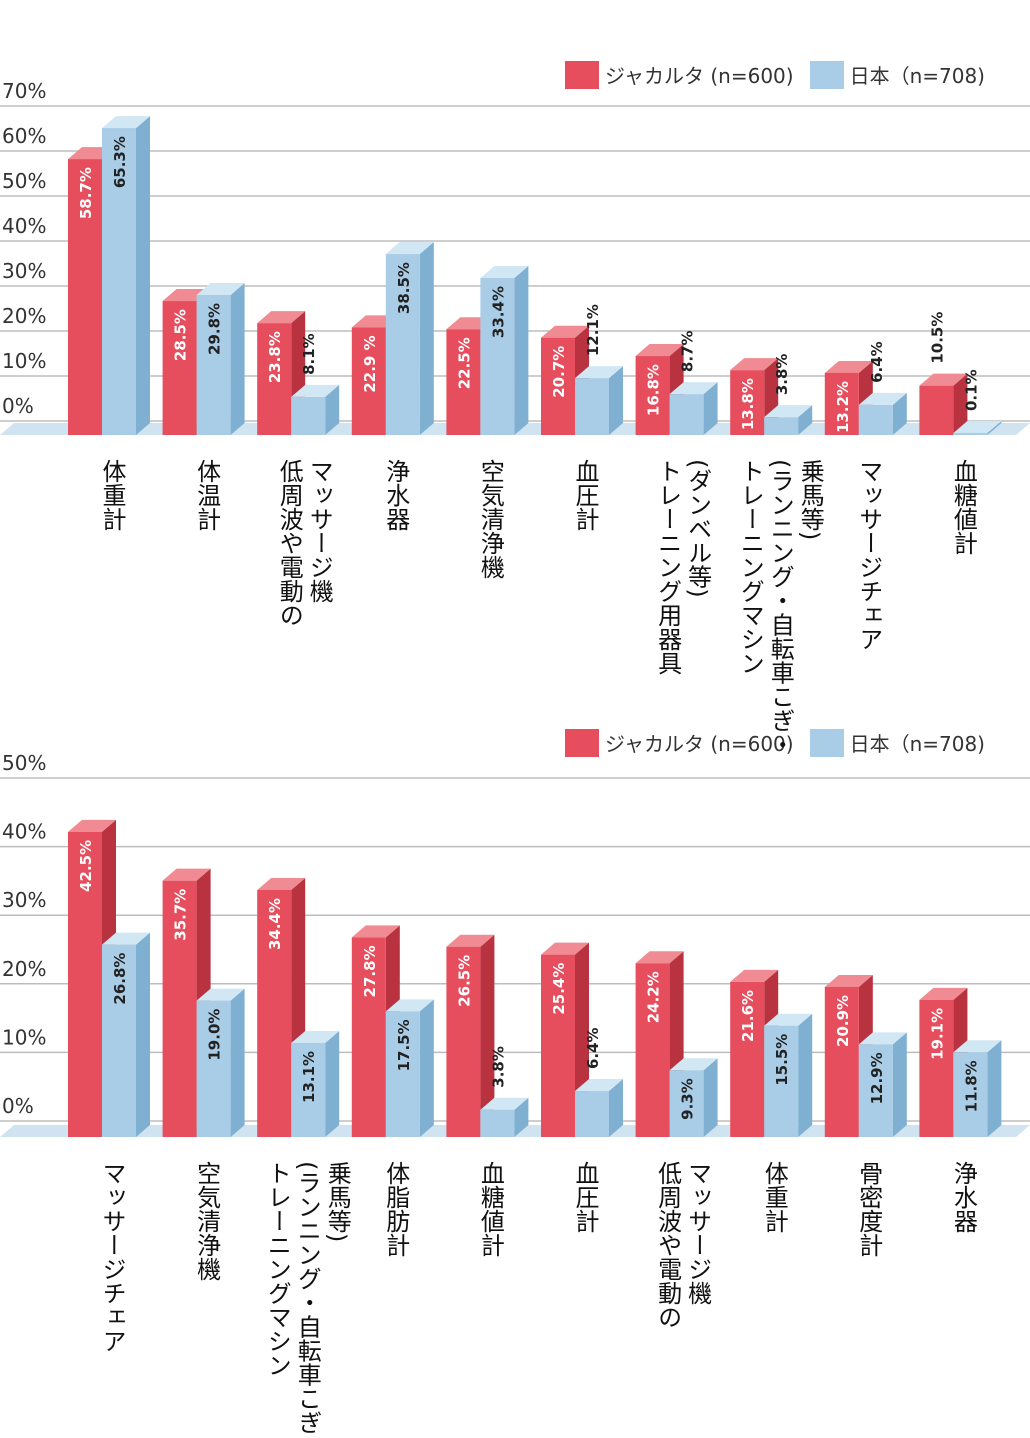  Describe the element at coordinates (782, 1060) in the screenshot. I see `data-label: 15.5%` at that location.